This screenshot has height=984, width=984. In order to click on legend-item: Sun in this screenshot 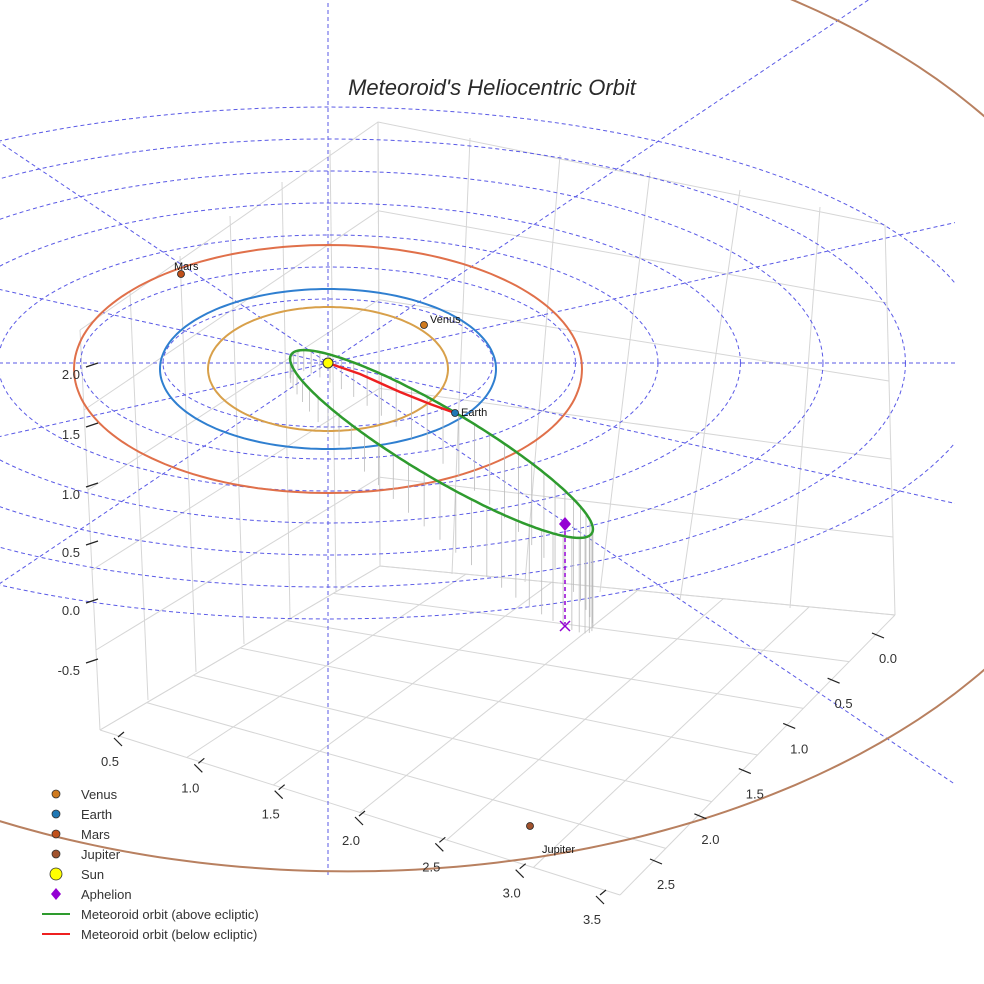, I will do `click(76, 874)`.